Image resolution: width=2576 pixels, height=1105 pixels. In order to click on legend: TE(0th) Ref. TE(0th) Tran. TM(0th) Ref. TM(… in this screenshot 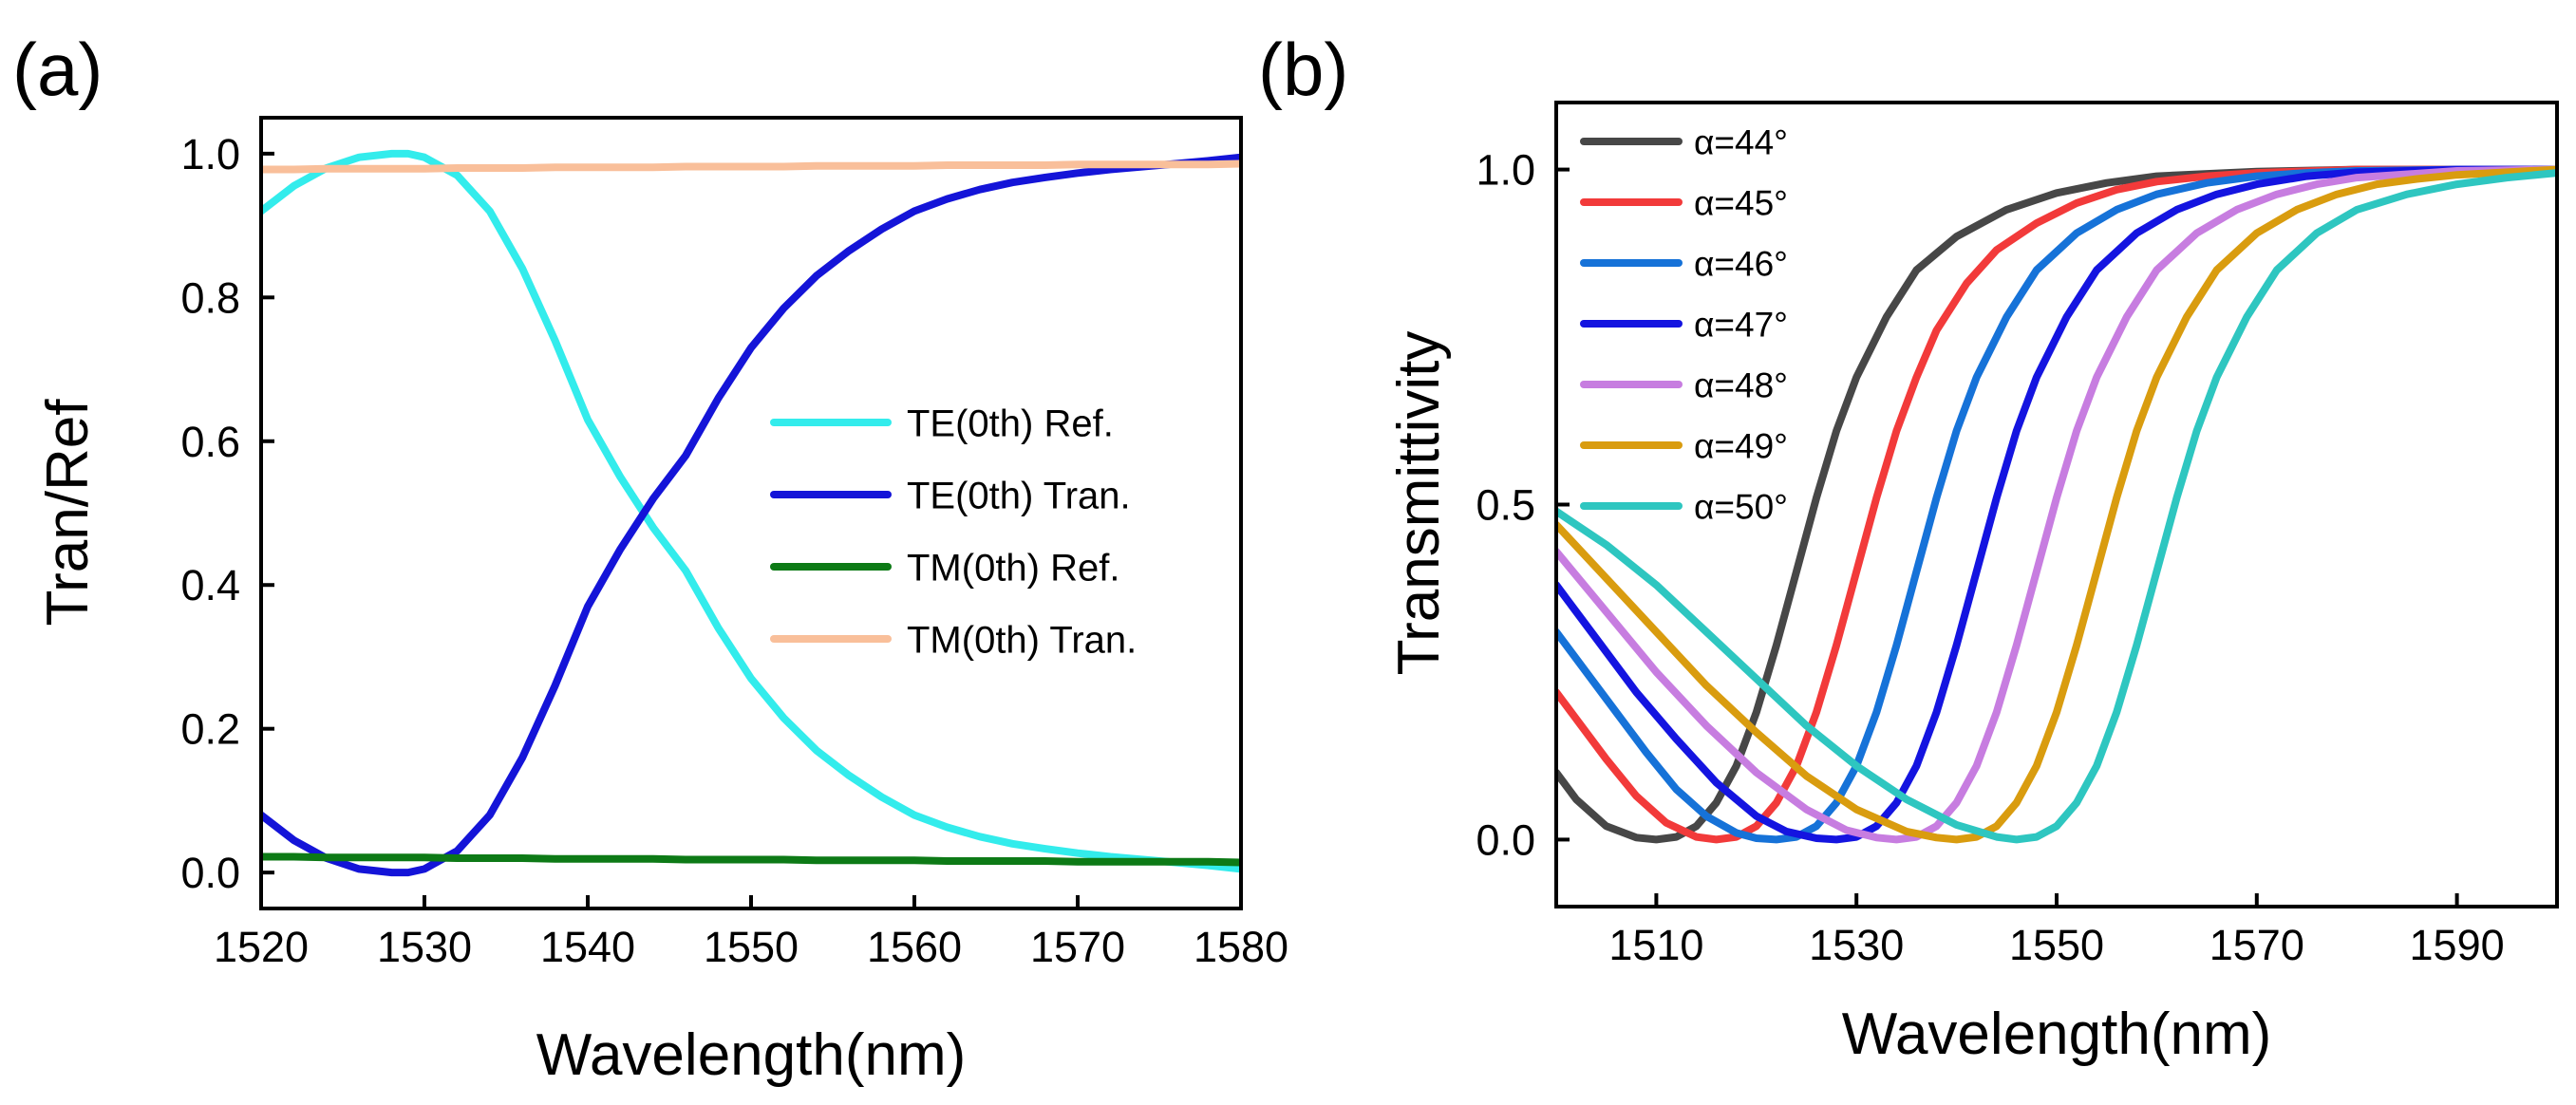, I will do `click(953, 532)`.